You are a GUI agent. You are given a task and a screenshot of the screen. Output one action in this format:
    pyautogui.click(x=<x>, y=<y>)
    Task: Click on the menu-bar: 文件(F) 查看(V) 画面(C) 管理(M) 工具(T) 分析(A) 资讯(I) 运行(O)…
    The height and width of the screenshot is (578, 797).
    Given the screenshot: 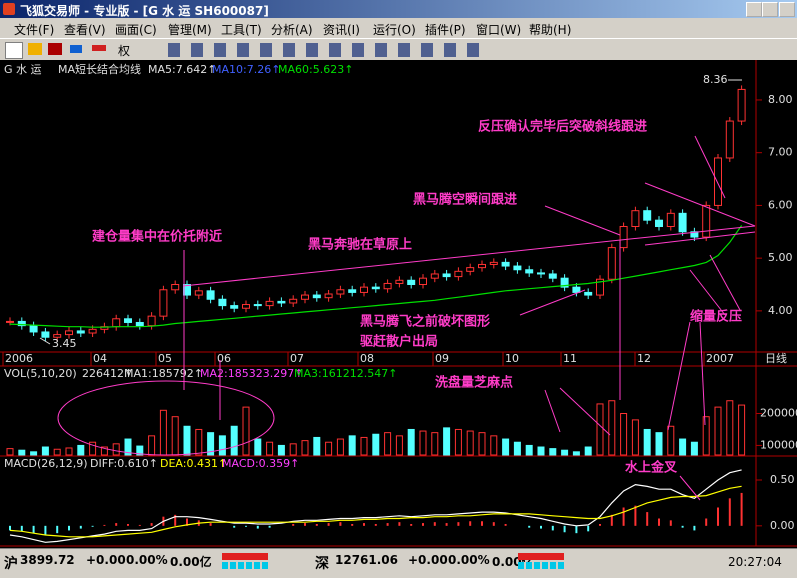 What is the action you would take?
    pyautogui.click(x=398, y=28)
    